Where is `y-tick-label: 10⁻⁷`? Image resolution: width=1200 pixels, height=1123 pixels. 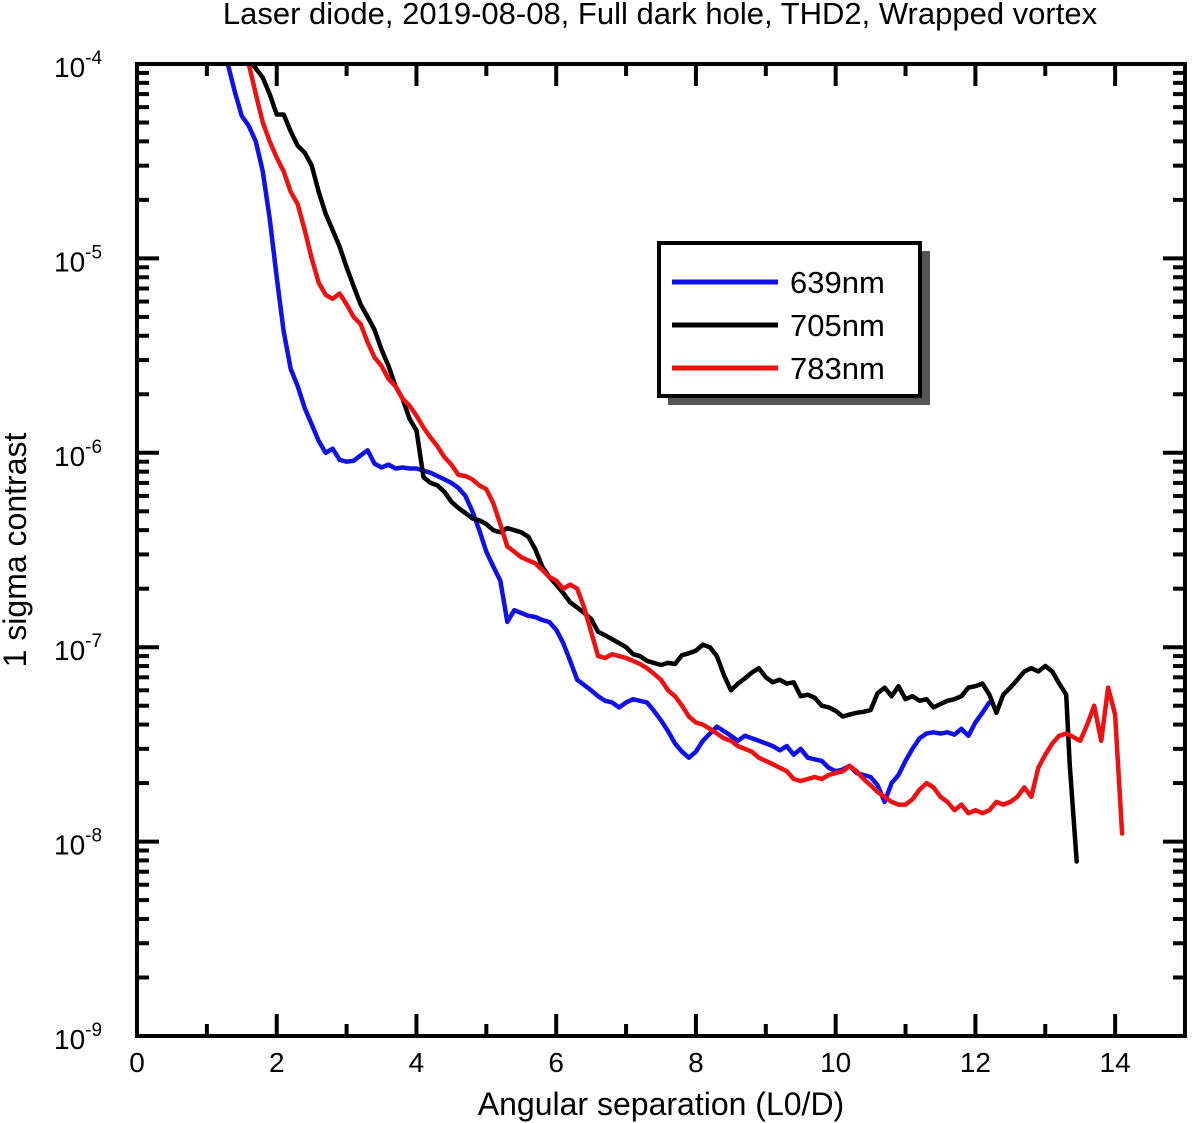 y-tick-label: 10⁻⁷ is located at coordinates (78, 648).